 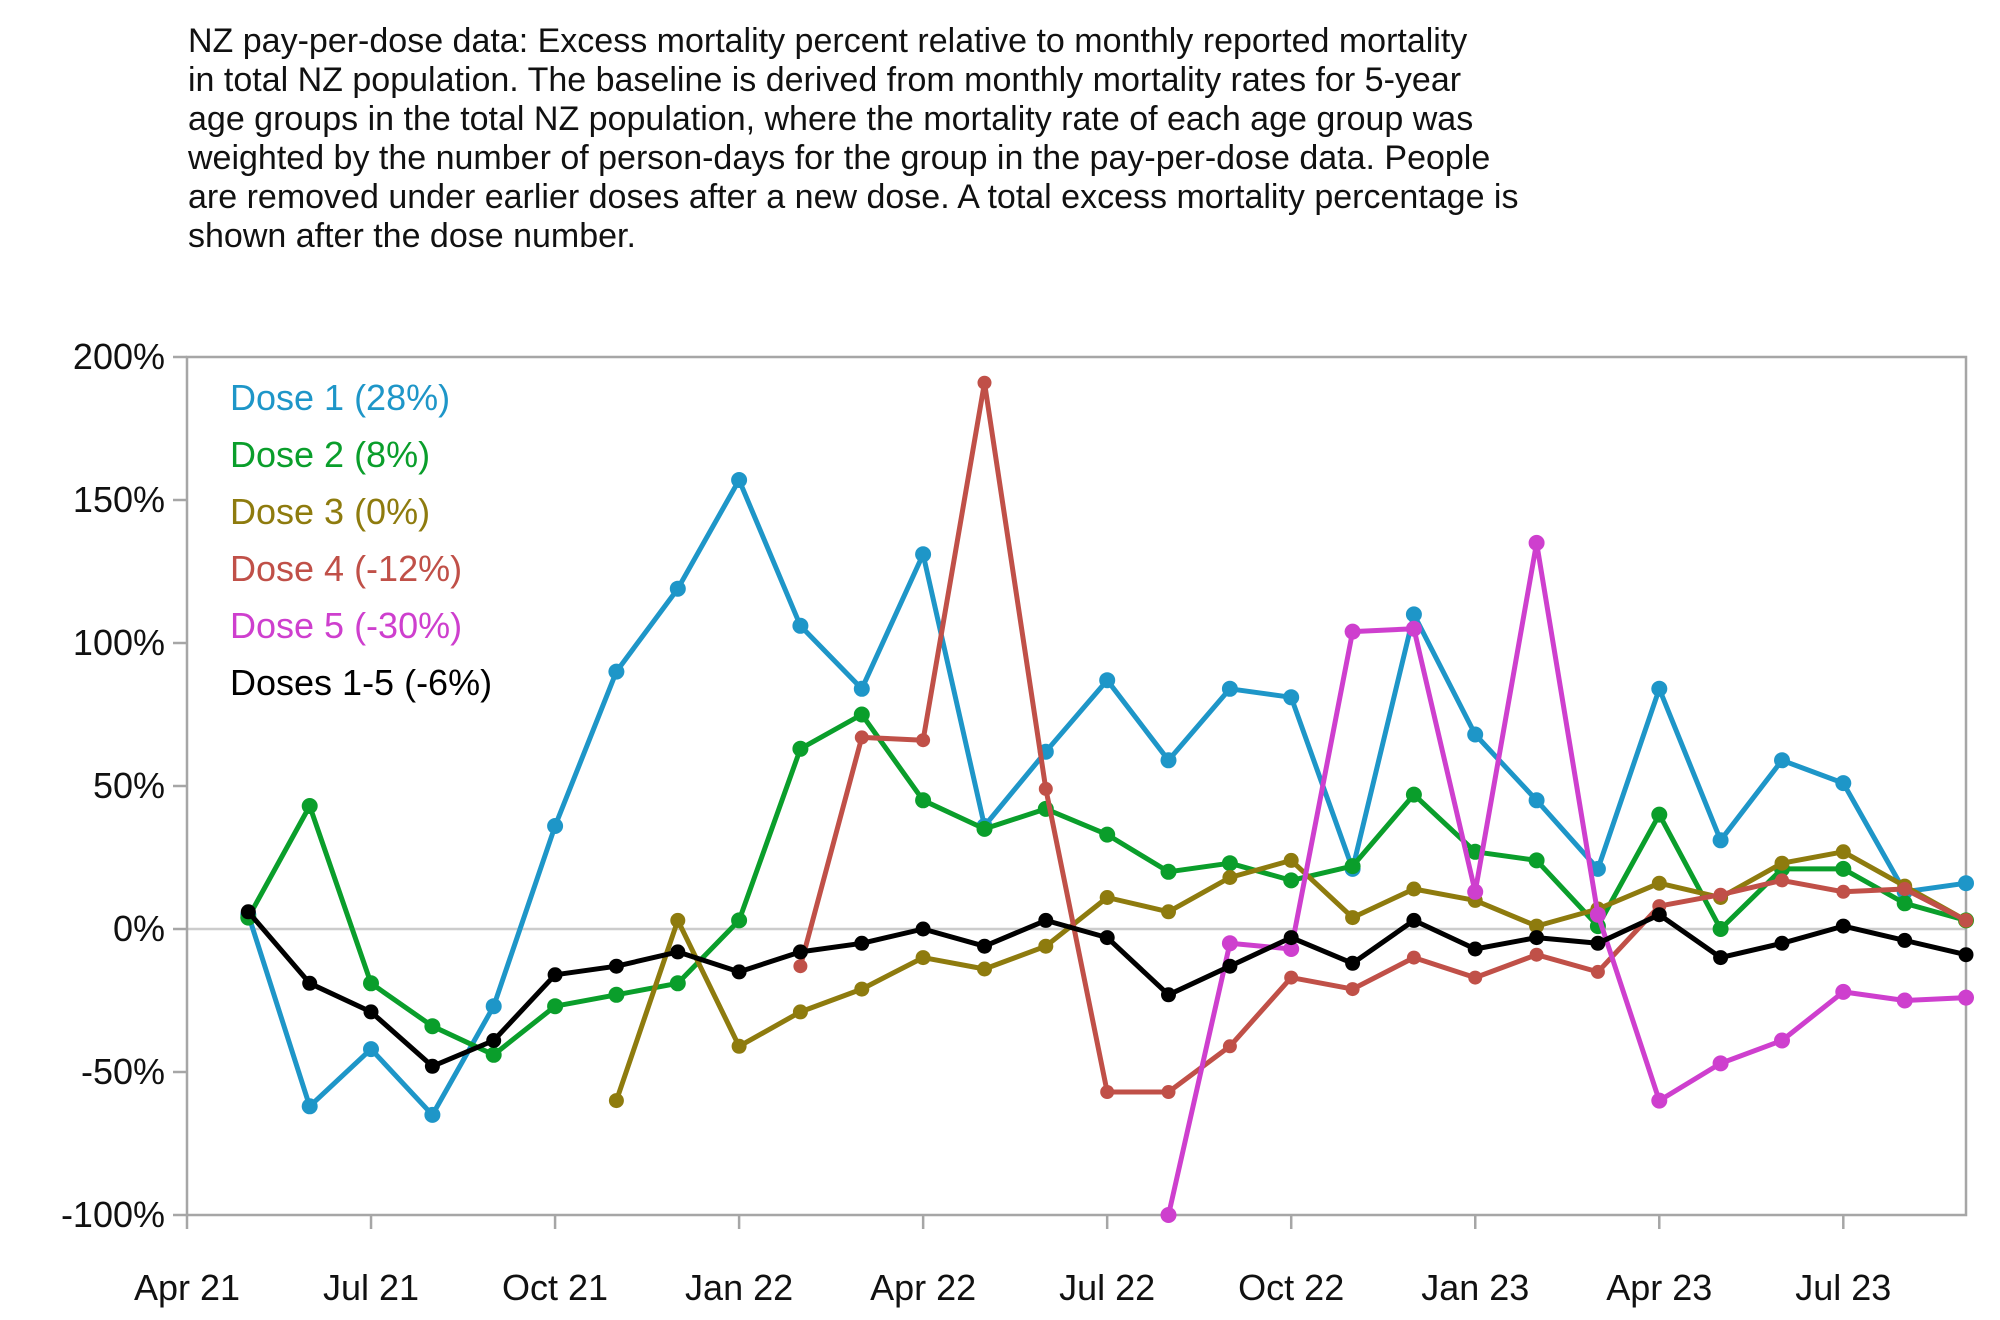 I want to click on legend-entry-1: Dose 1 (28%), so click(x=340, y=397).